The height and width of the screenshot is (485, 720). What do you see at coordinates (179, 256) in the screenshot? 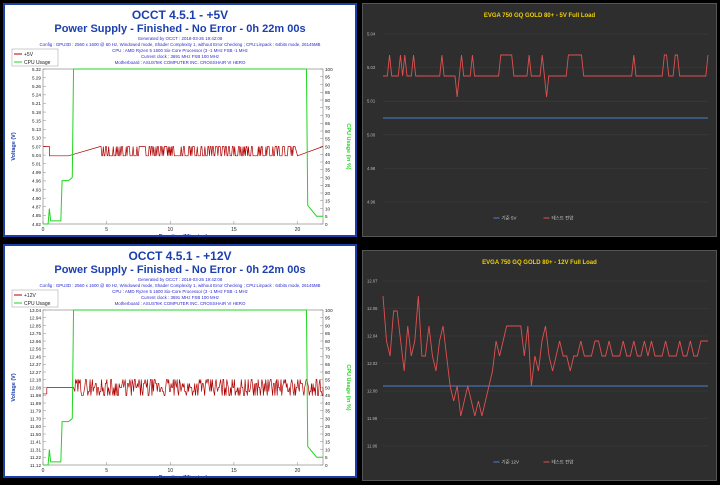
I see `chart-title: OCCT 4.5.1 - +12V` at bounding box center [179, 256].